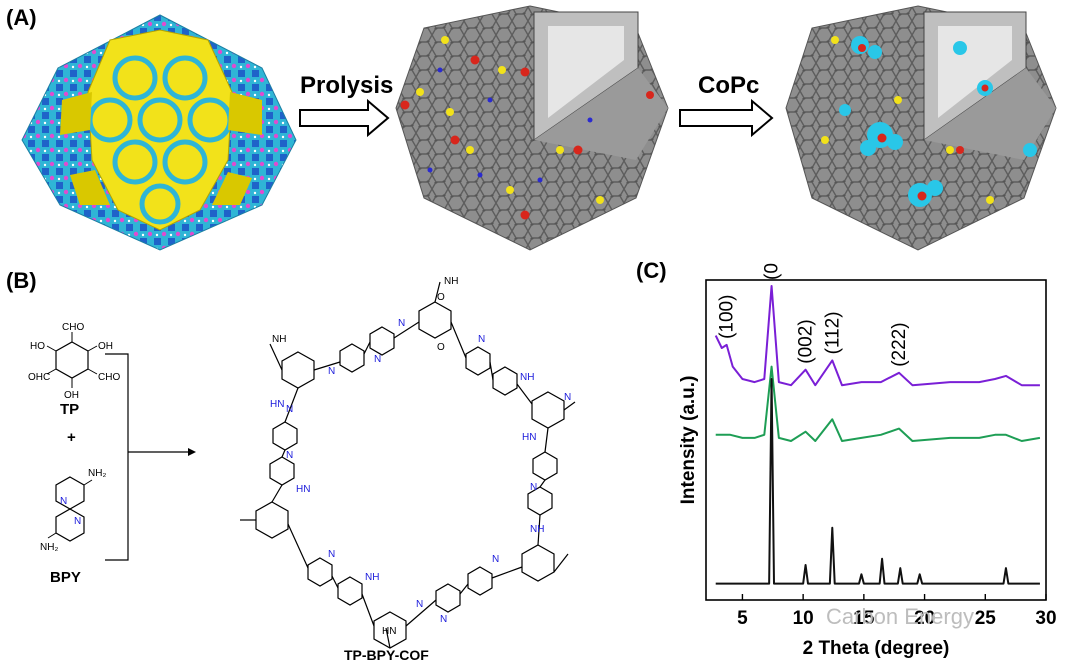 This screenshot has height=666, width=1080. Describe the element at coordinates (533, 487) in the screenshot. I see `n-label-8: N` at that location.